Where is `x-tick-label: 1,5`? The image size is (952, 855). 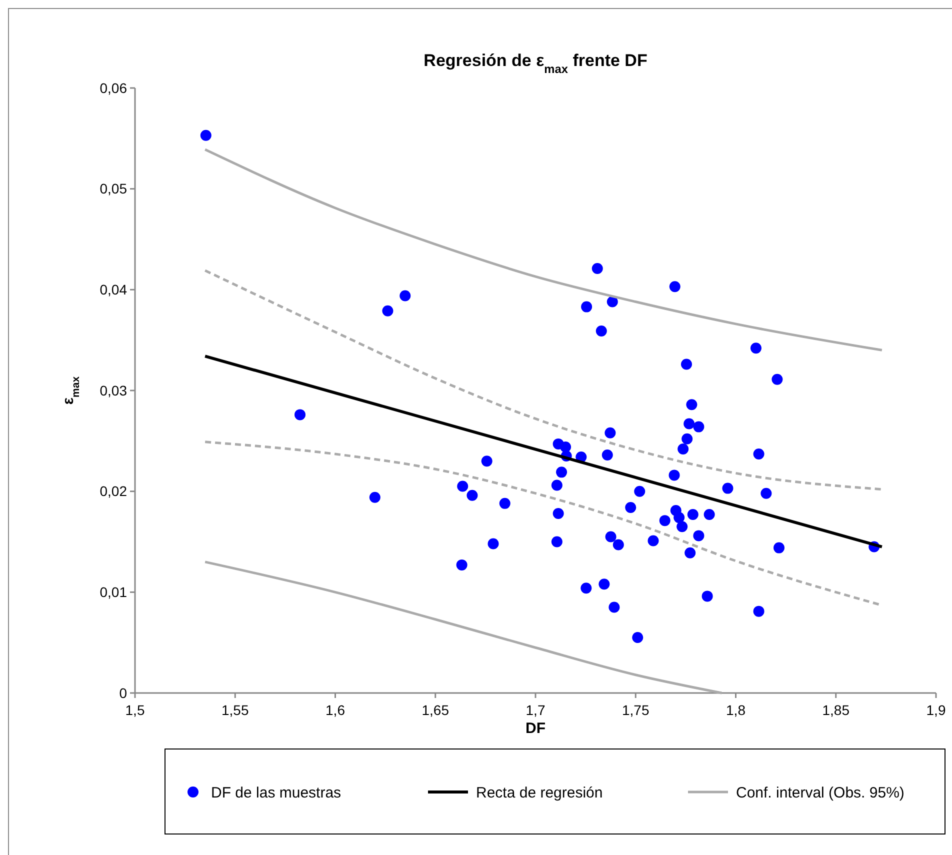
x-tick-label: 1,5 is located at coordinates (135, 710).